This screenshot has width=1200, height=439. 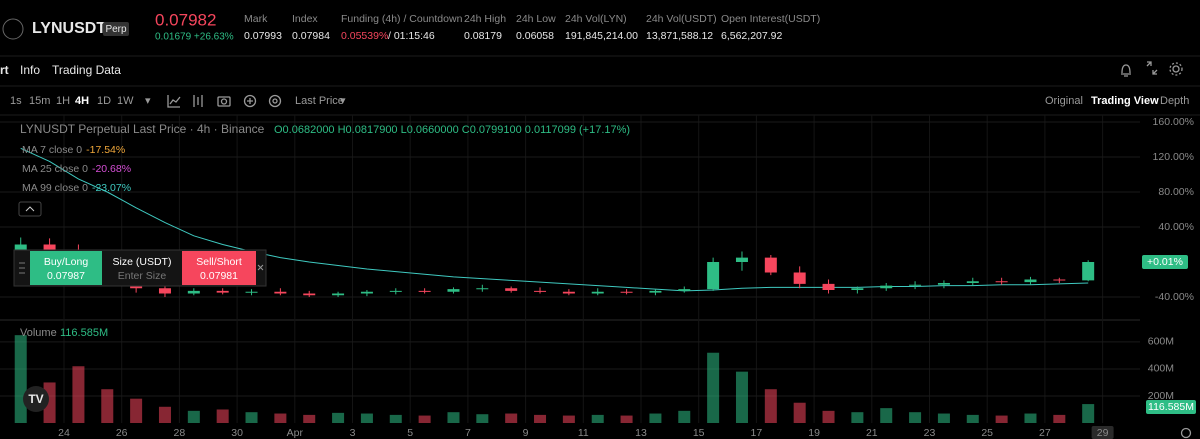 I want to click on buy-label: Buy/Long, so click(x=66, y=262).